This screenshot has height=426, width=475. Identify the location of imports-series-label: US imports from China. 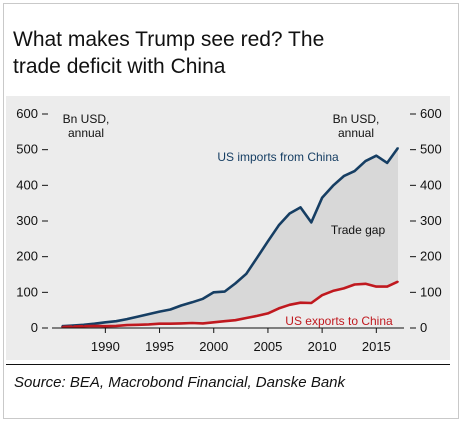
(278, 157).